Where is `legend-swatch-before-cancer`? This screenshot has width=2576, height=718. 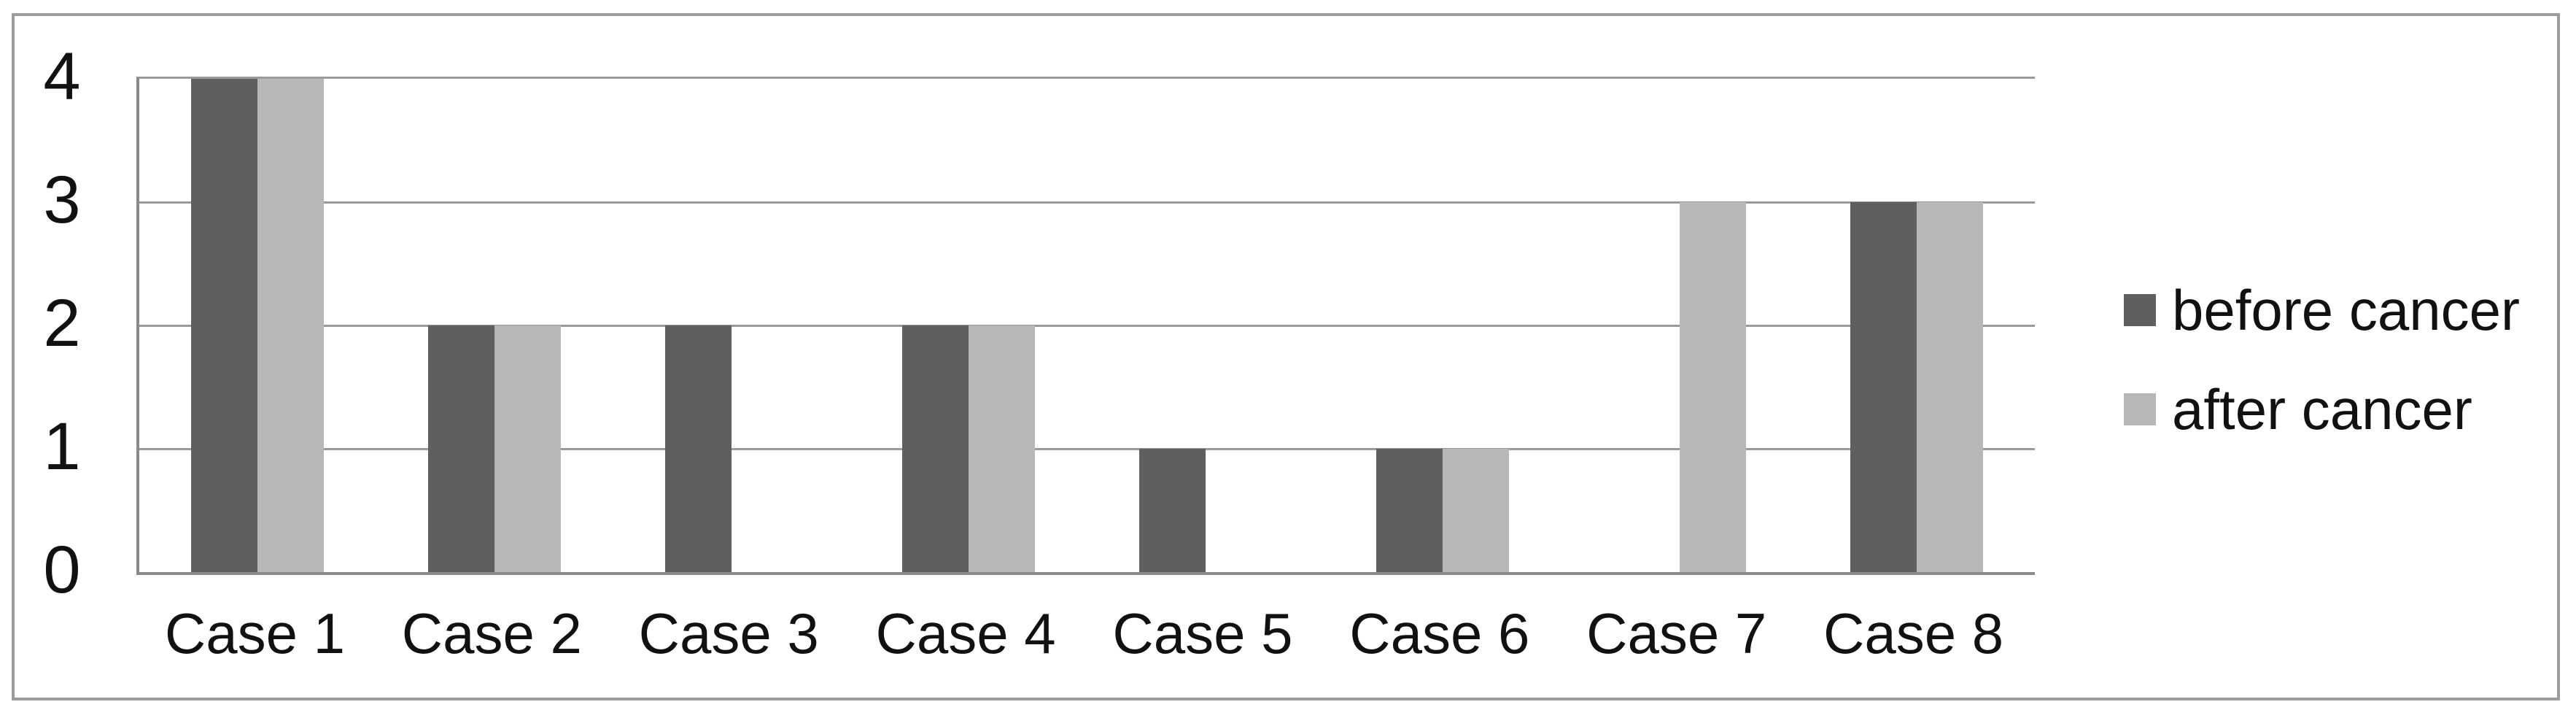 legend-swatch-before-cancer is located at coordinates (2140, 310).